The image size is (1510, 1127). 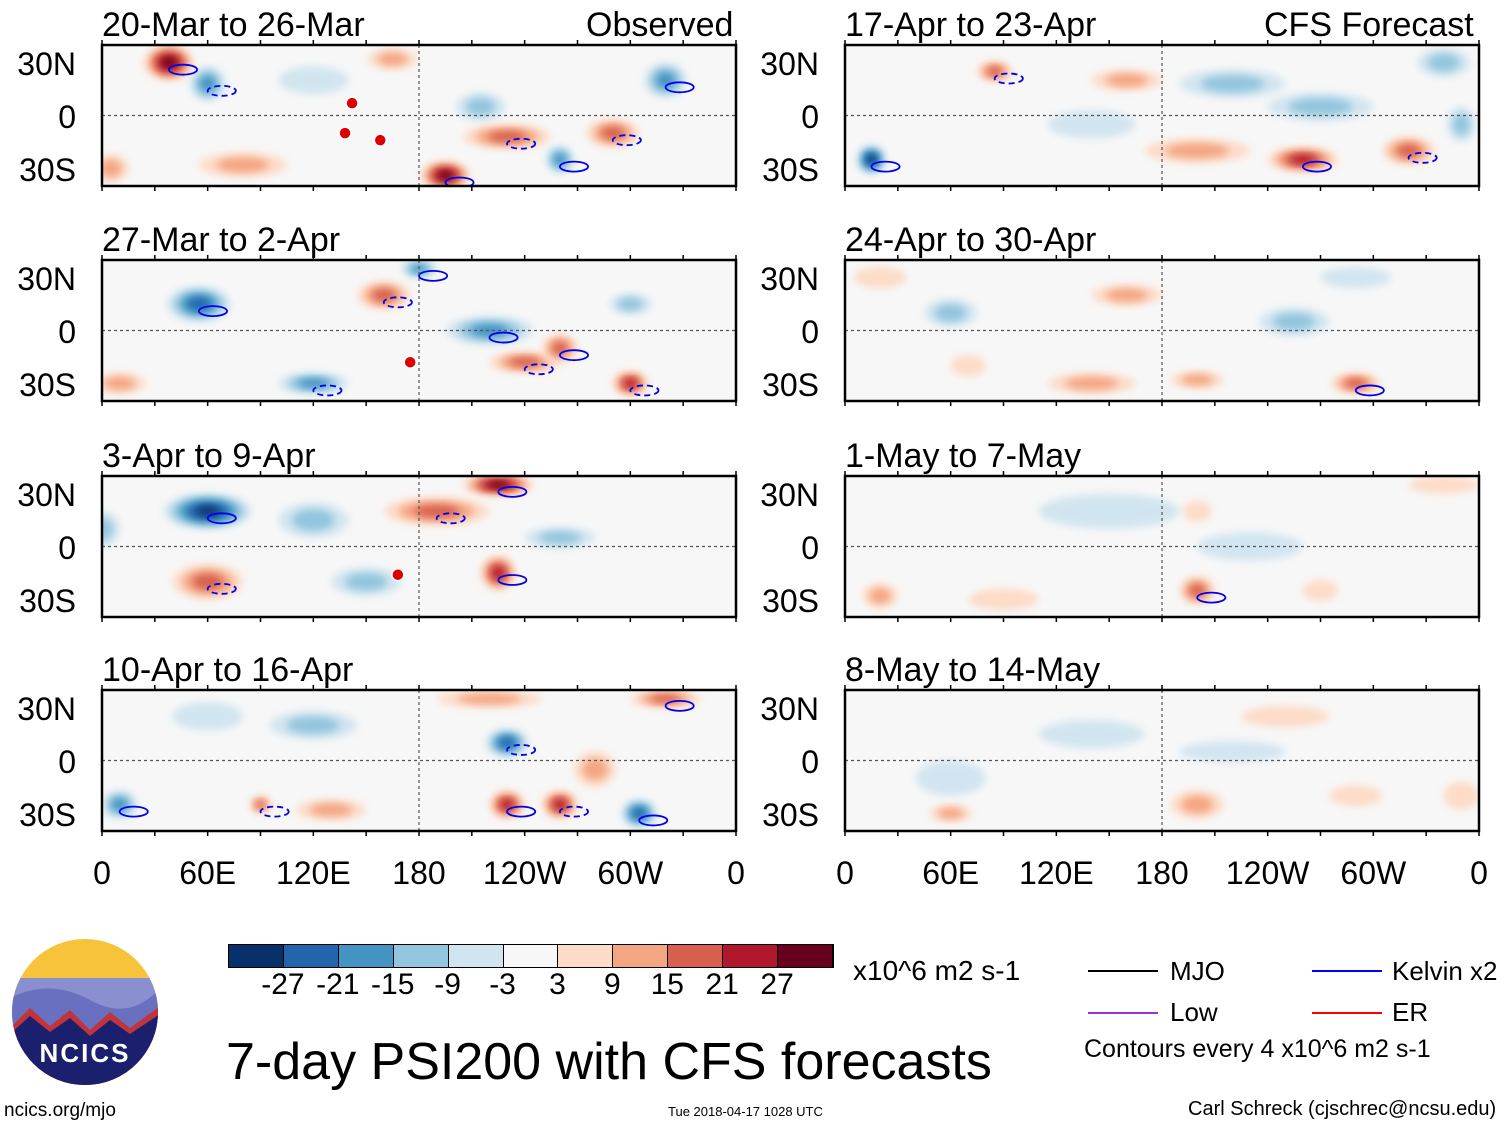 I want to click on legend-mjo: MJO, so click(x=1197, y=971).